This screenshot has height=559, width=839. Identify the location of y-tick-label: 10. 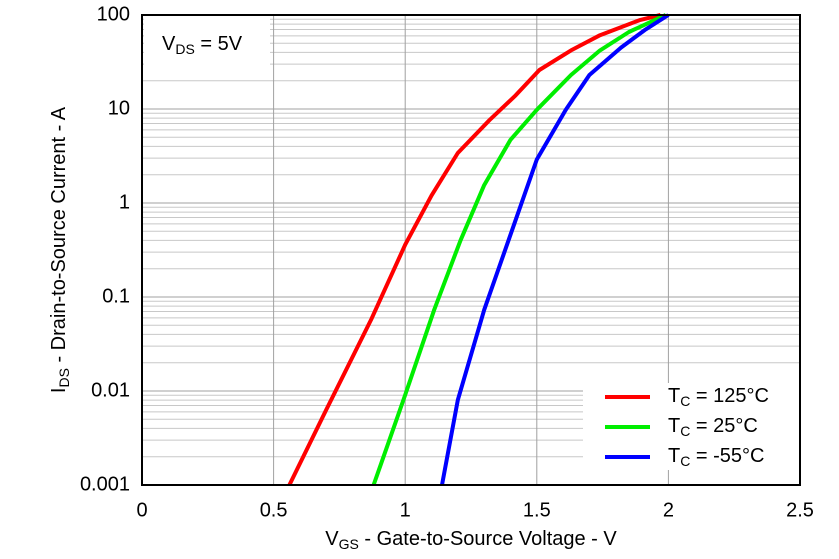
(119, 108).